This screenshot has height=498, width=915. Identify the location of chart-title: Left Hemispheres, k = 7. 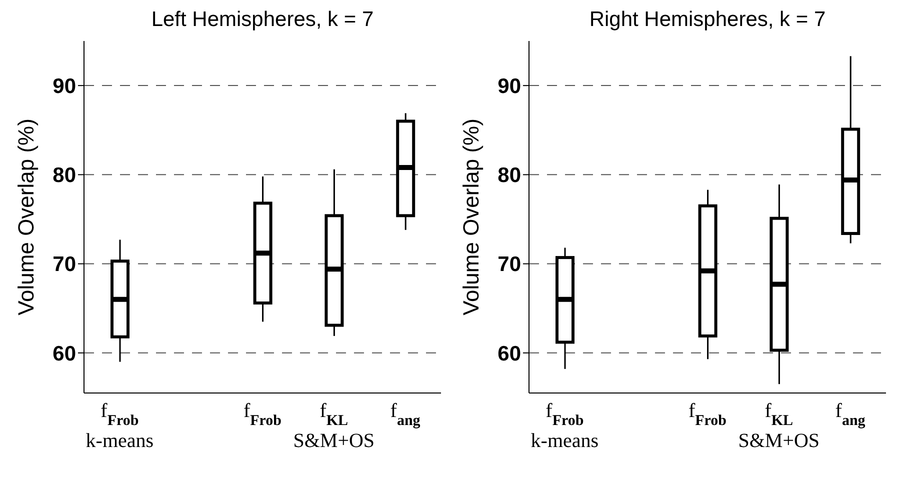
(262, 20).